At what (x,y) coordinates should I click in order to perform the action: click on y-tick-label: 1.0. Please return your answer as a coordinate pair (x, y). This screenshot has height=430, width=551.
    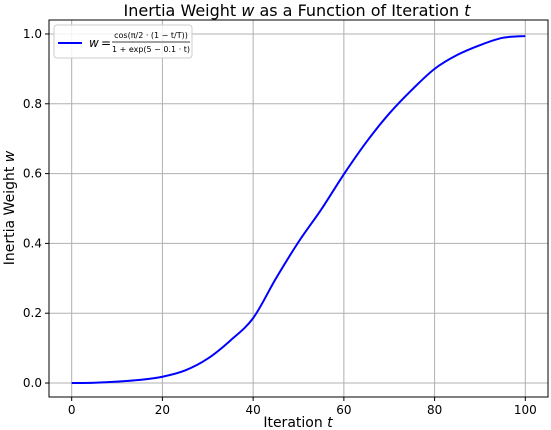
    Looking at the image, I should click on (32, 34).